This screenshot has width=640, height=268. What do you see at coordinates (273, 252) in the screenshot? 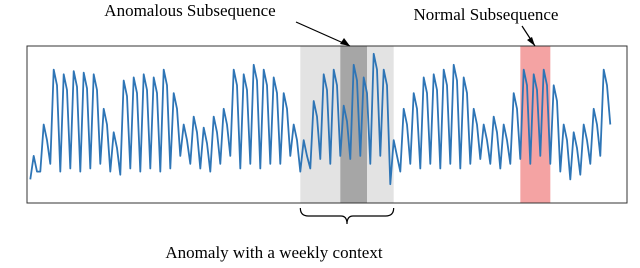
I see `context-label: Anomaly with a weekly context` at bounding box center [273, 252].